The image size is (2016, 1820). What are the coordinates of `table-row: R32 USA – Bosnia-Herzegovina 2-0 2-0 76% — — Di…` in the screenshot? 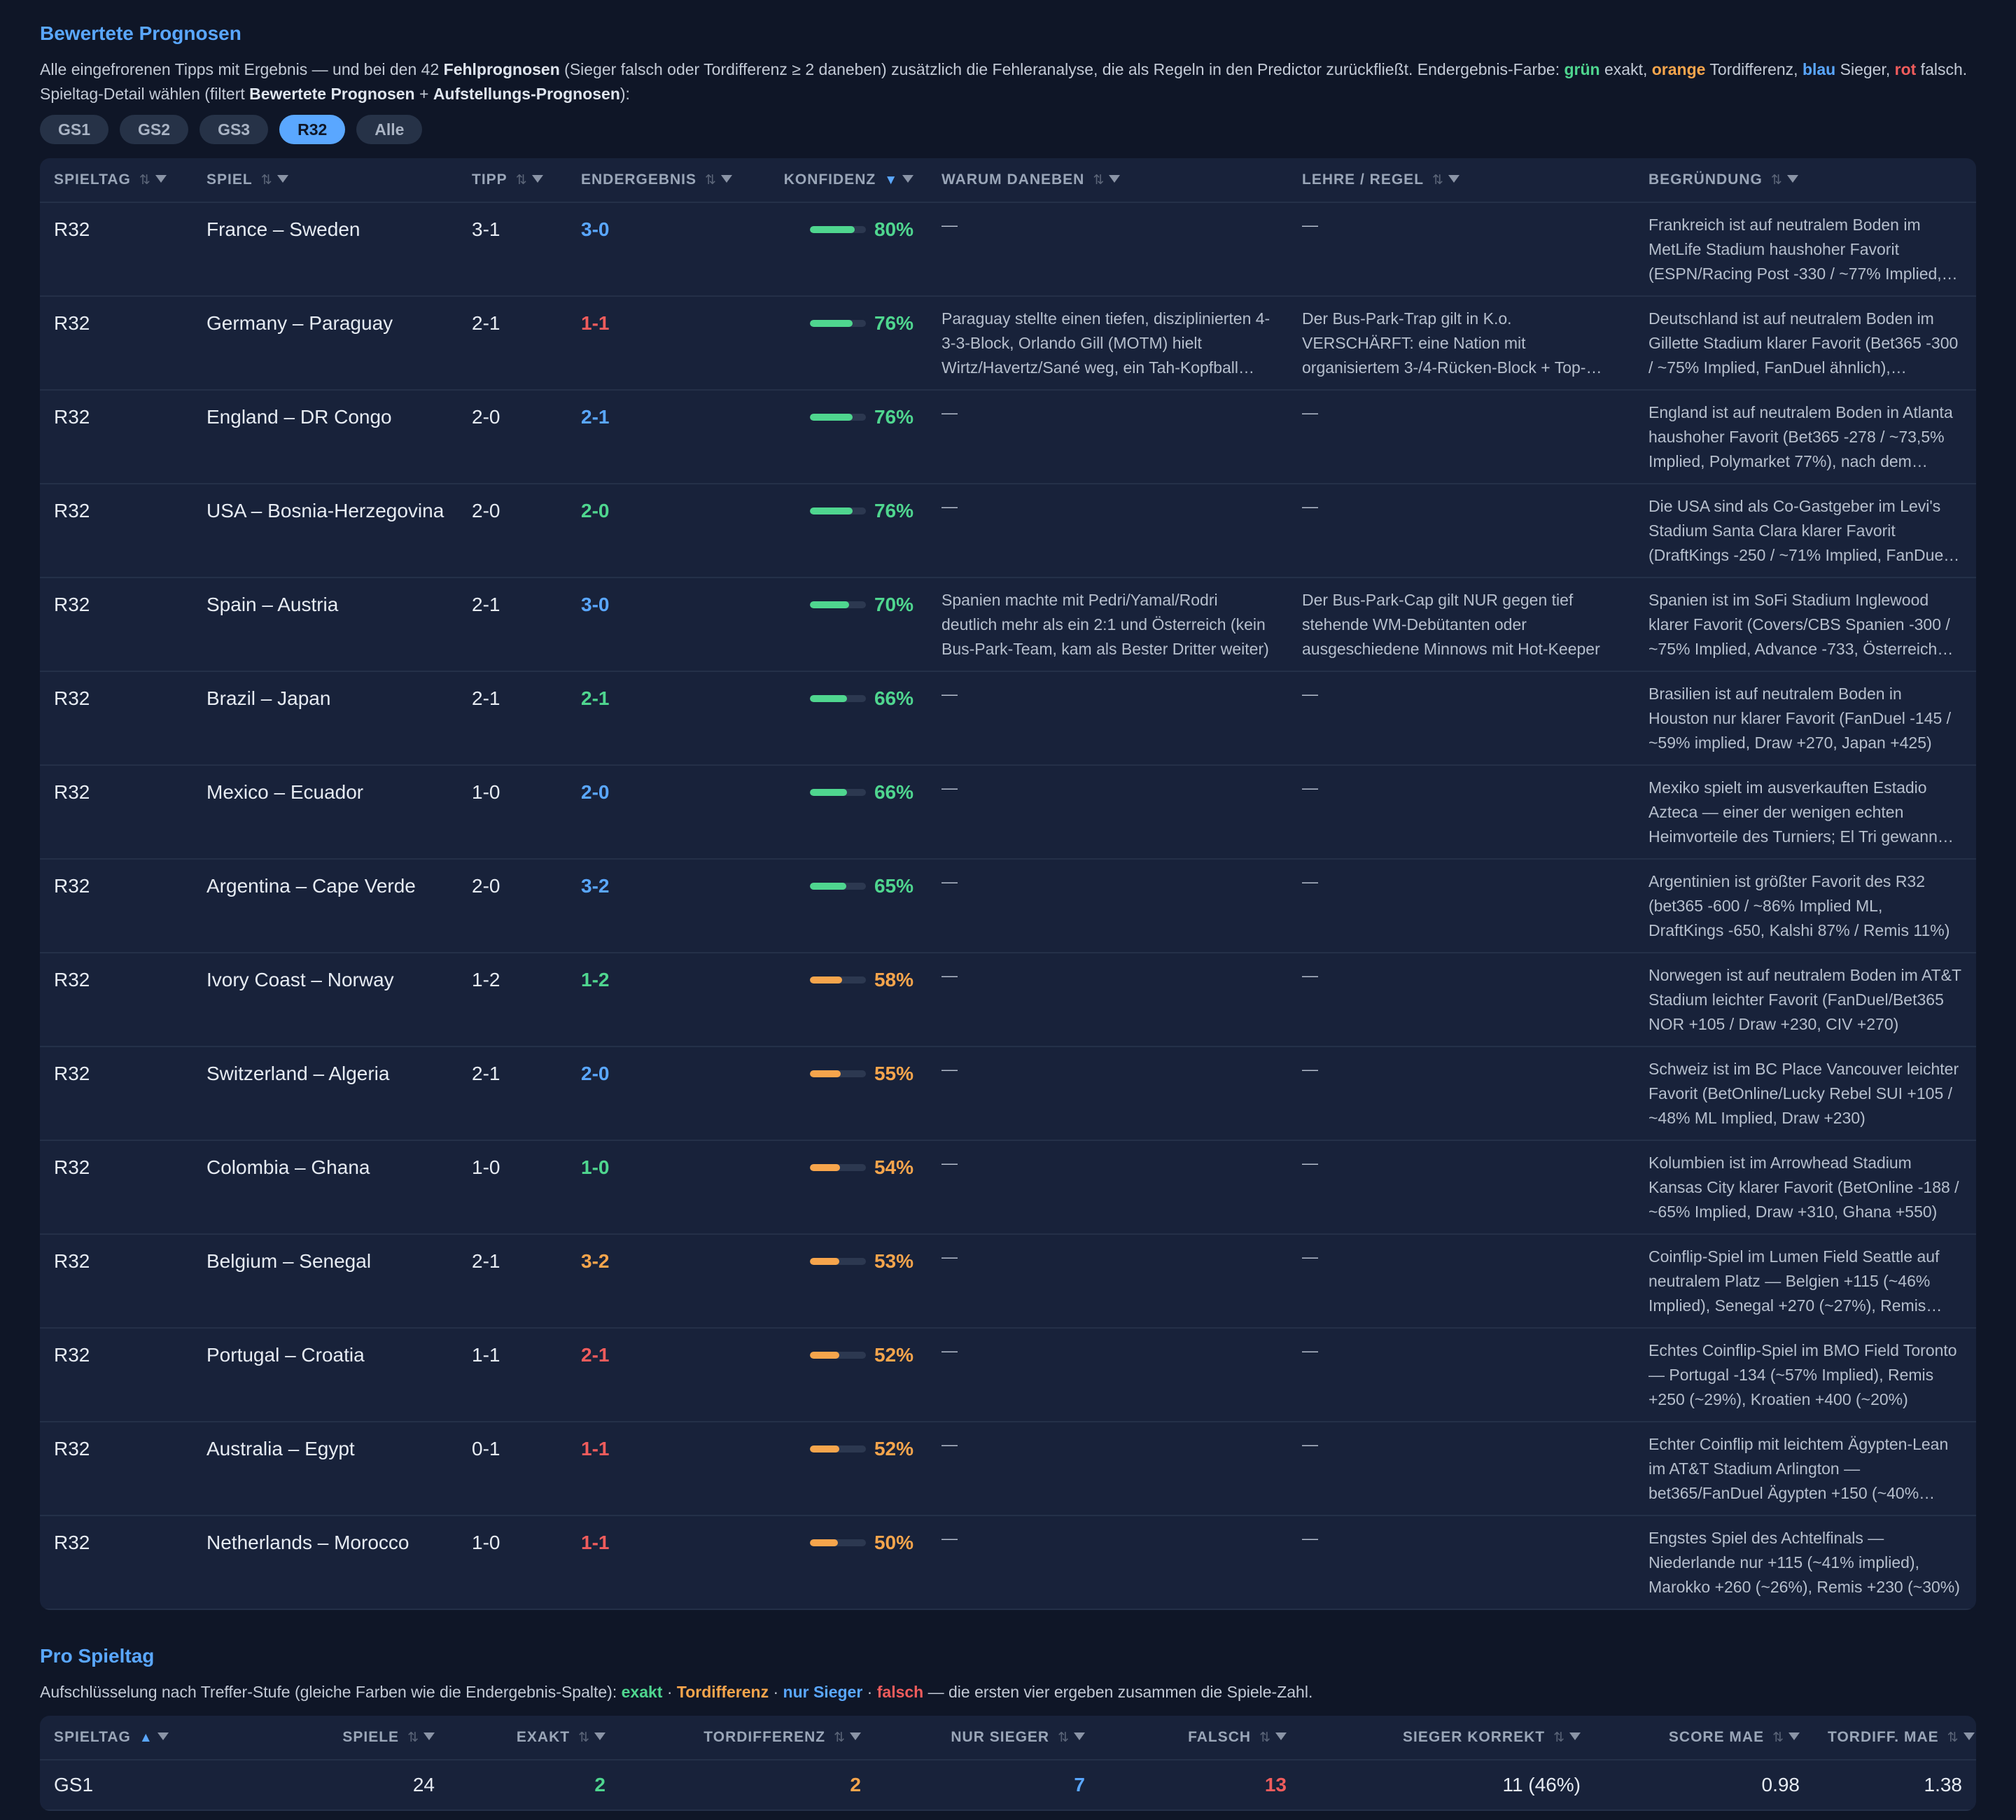 It's located at (1008, 531).